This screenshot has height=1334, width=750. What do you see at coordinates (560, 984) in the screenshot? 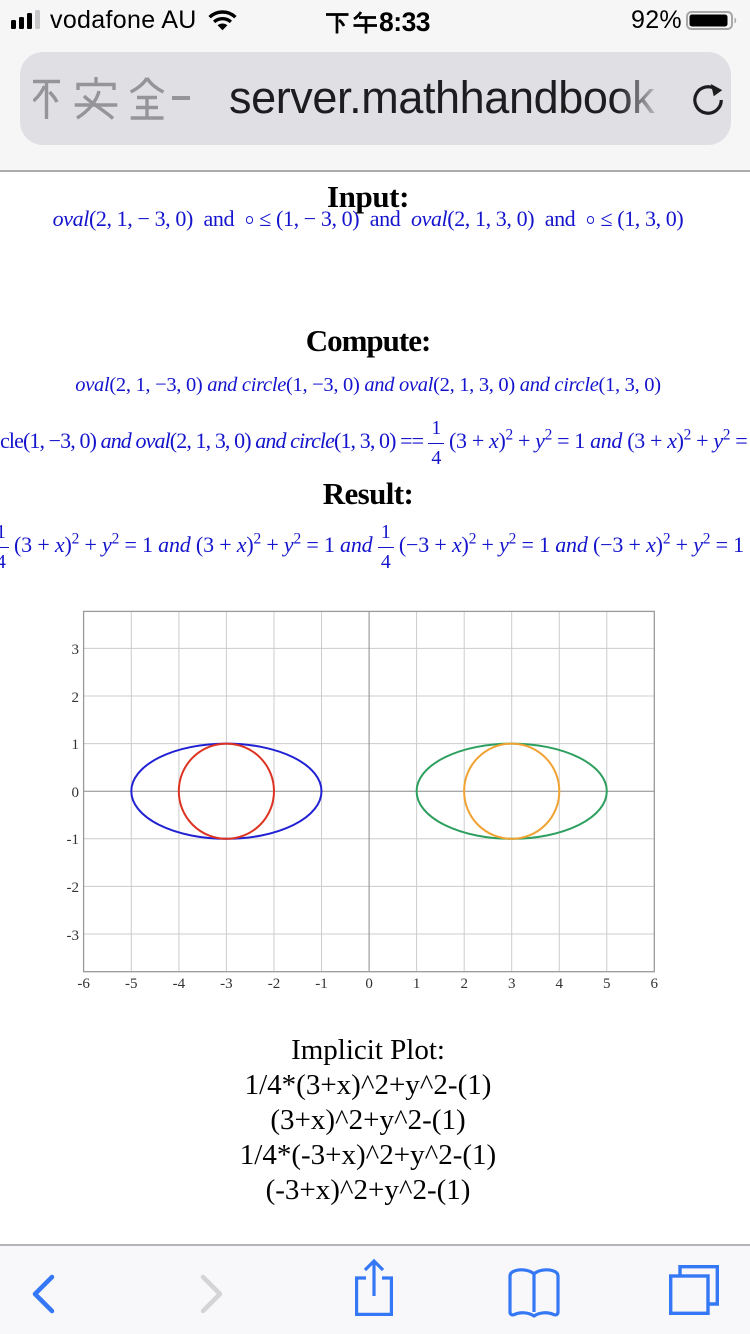
I see `svg-text: 4` at bounding box center [560, 984].